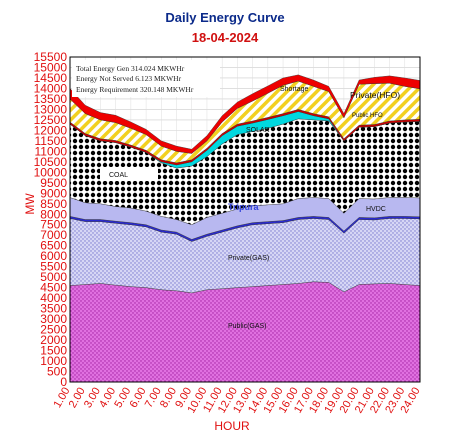 This screenshot has width=450, height=446. Describe the element at coordinates (51, 109) in the screenshot. I see `y-tick-label: 13000` at that location.